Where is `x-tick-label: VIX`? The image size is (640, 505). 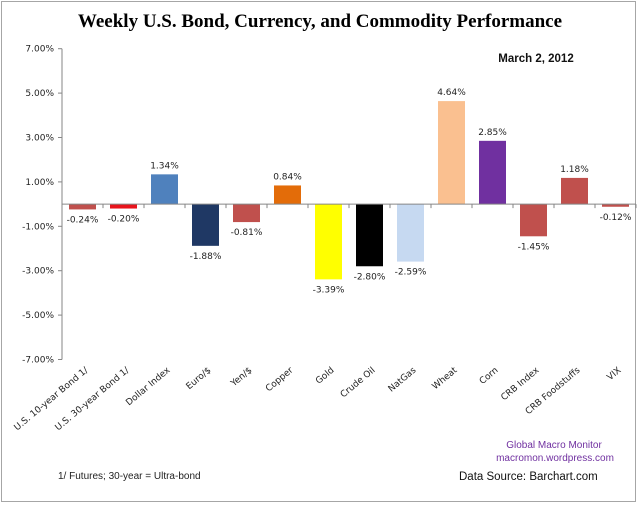
x-tick-label: VIX is located at coordinates (615, 374).